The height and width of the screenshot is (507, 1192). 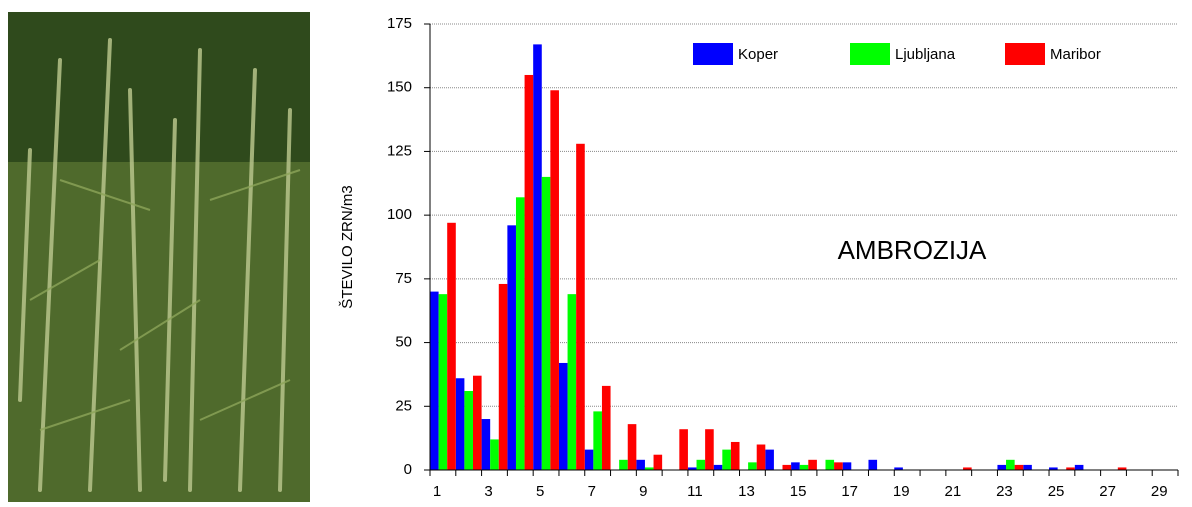 What do you see at coordinates (399, 214) in the screenshot?
I see `y-tick-label: 100` at bounding box center [399, 214].